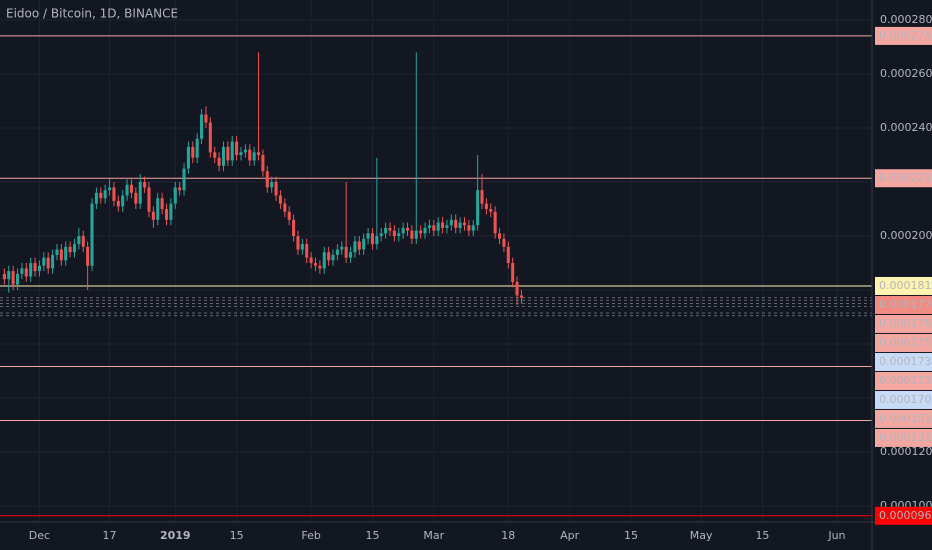 The image size is (932, 550). What do you see at coordinates (701, 535) in the screenshot?
I see `x-tick-label: May` at bounding box center [701, 535].